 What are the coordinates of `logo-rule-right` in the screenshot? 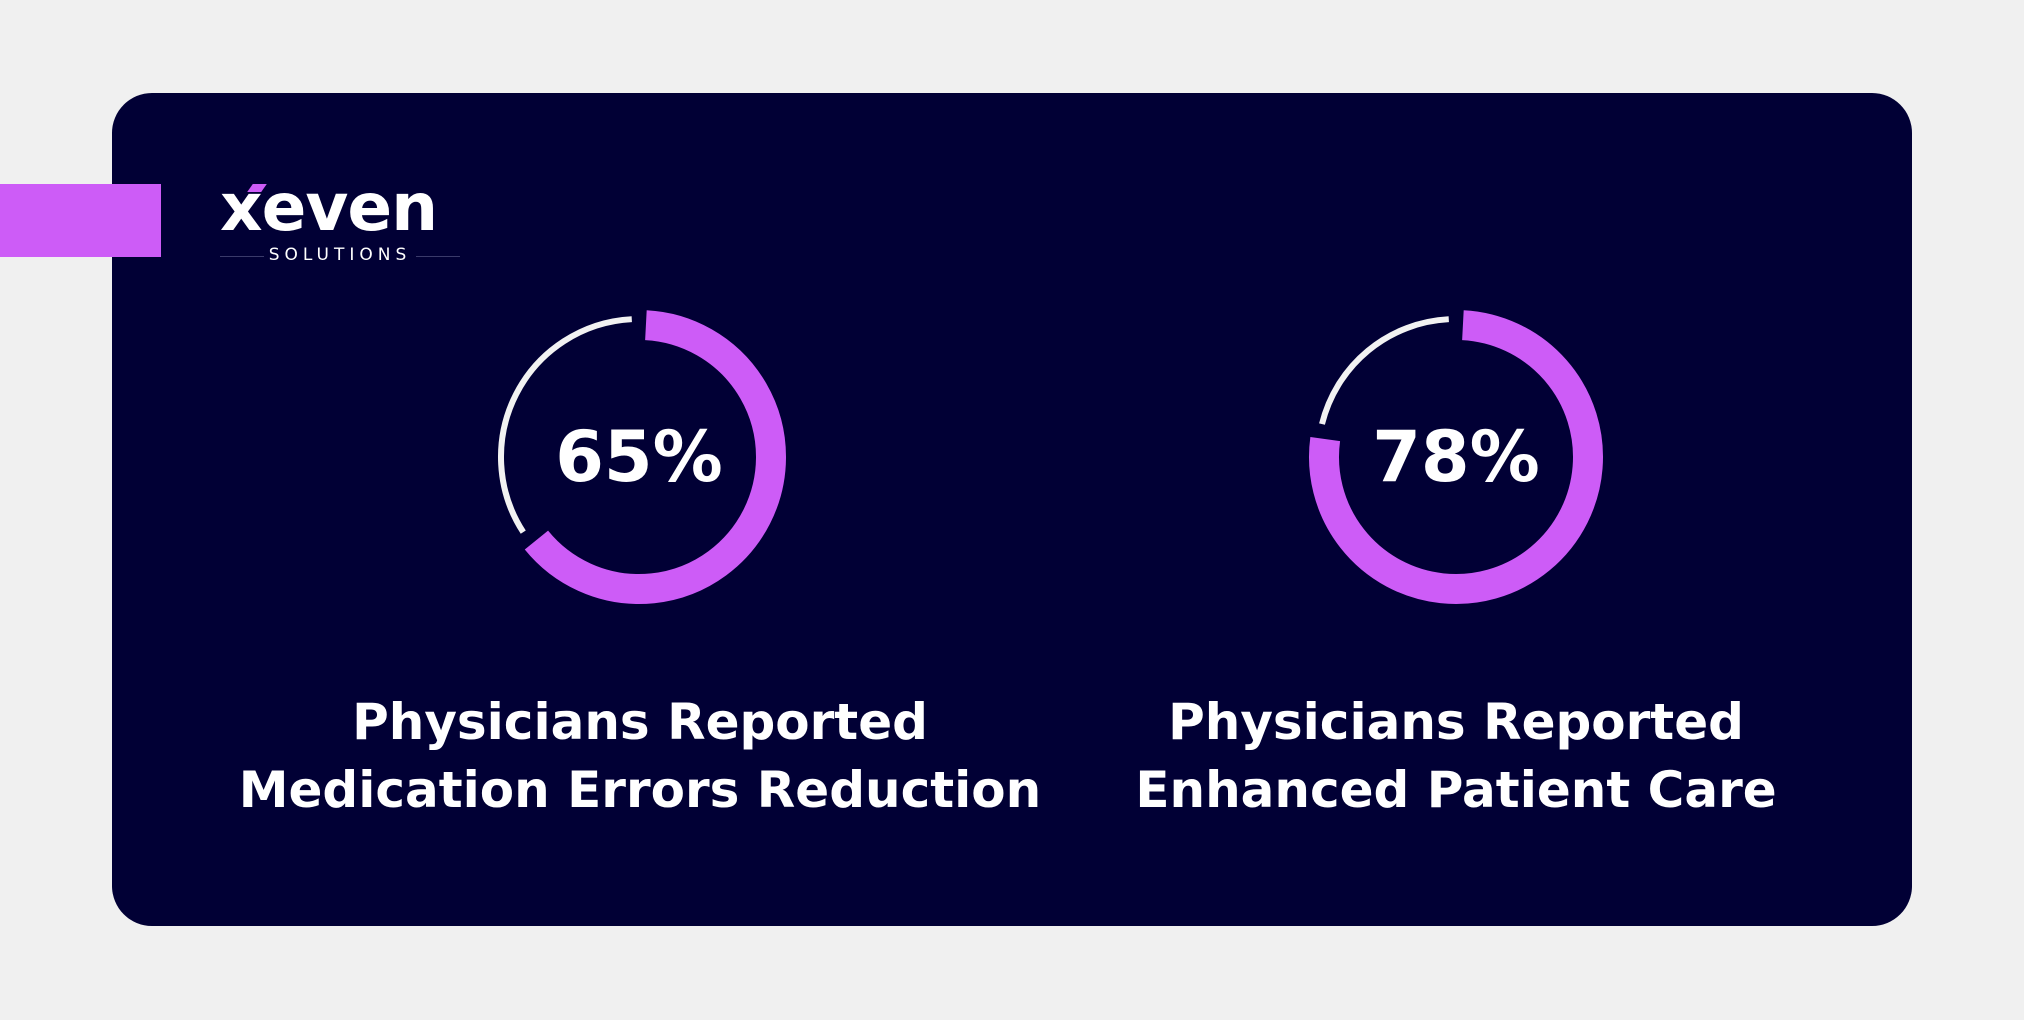 It's located at (438, 256).